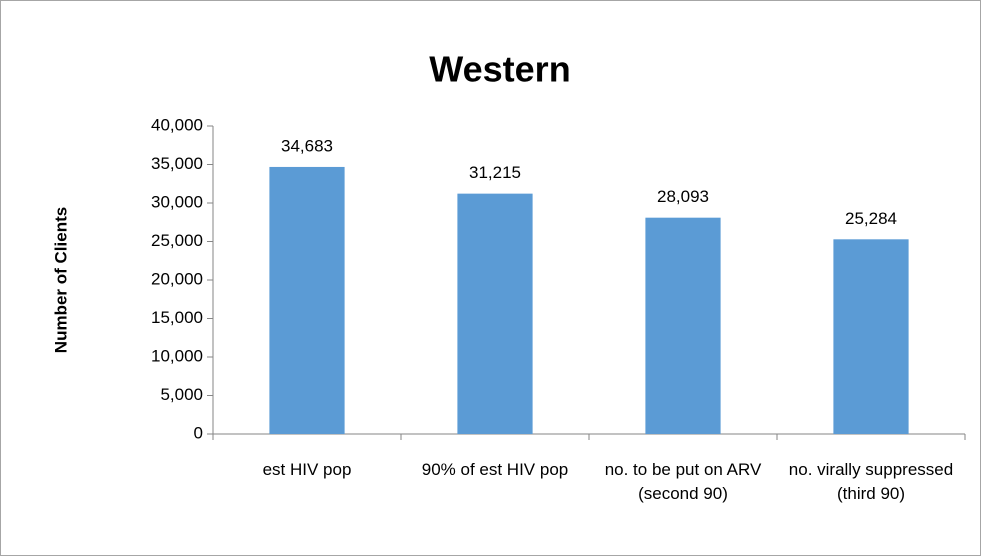  Describe the element at coordinates (177, 124) in the screenshot. I see `y-tick-label: 40,000` at that location.